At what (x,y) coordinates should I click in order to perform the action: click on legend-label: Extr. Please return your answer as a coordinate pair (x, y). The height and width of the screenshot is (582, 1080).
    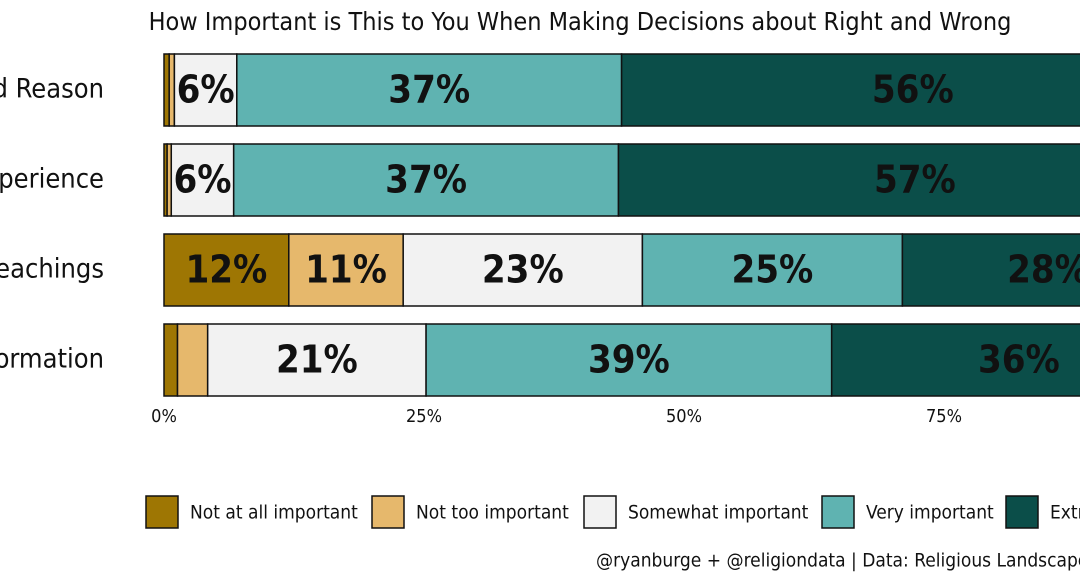
    Looking at the image, I should click on (1065, 513).